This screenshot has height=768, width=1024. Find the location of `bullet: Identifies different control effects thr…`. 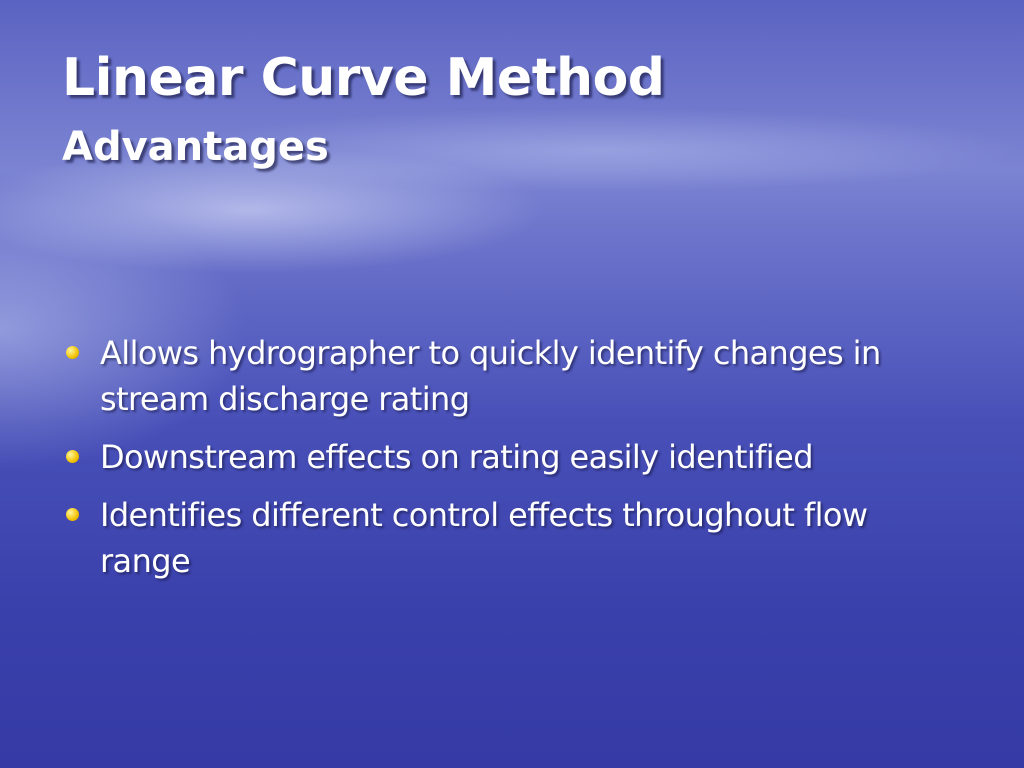

bullet: Identifies different control effects thr… is located at coordinates (502, 538).